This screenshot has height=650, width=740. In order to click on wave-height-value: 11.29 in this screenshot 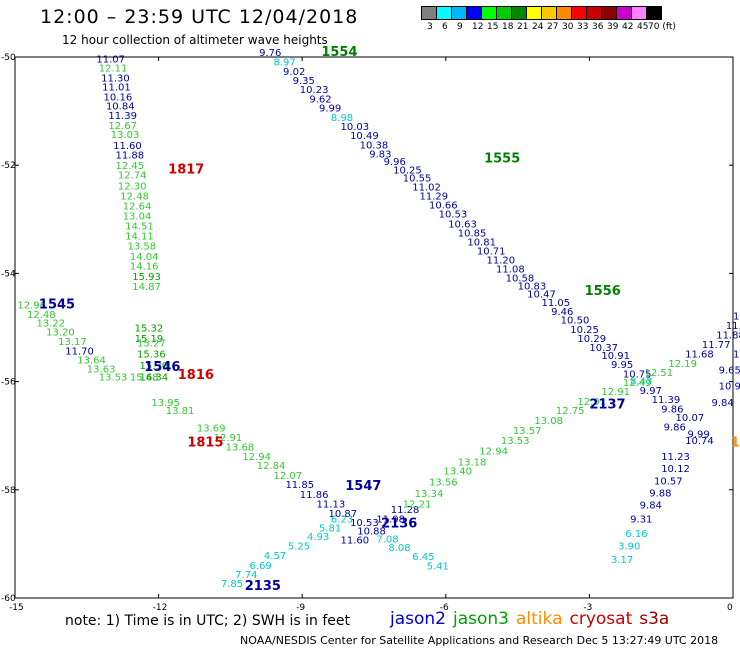, I will do `click(433, 196)`.